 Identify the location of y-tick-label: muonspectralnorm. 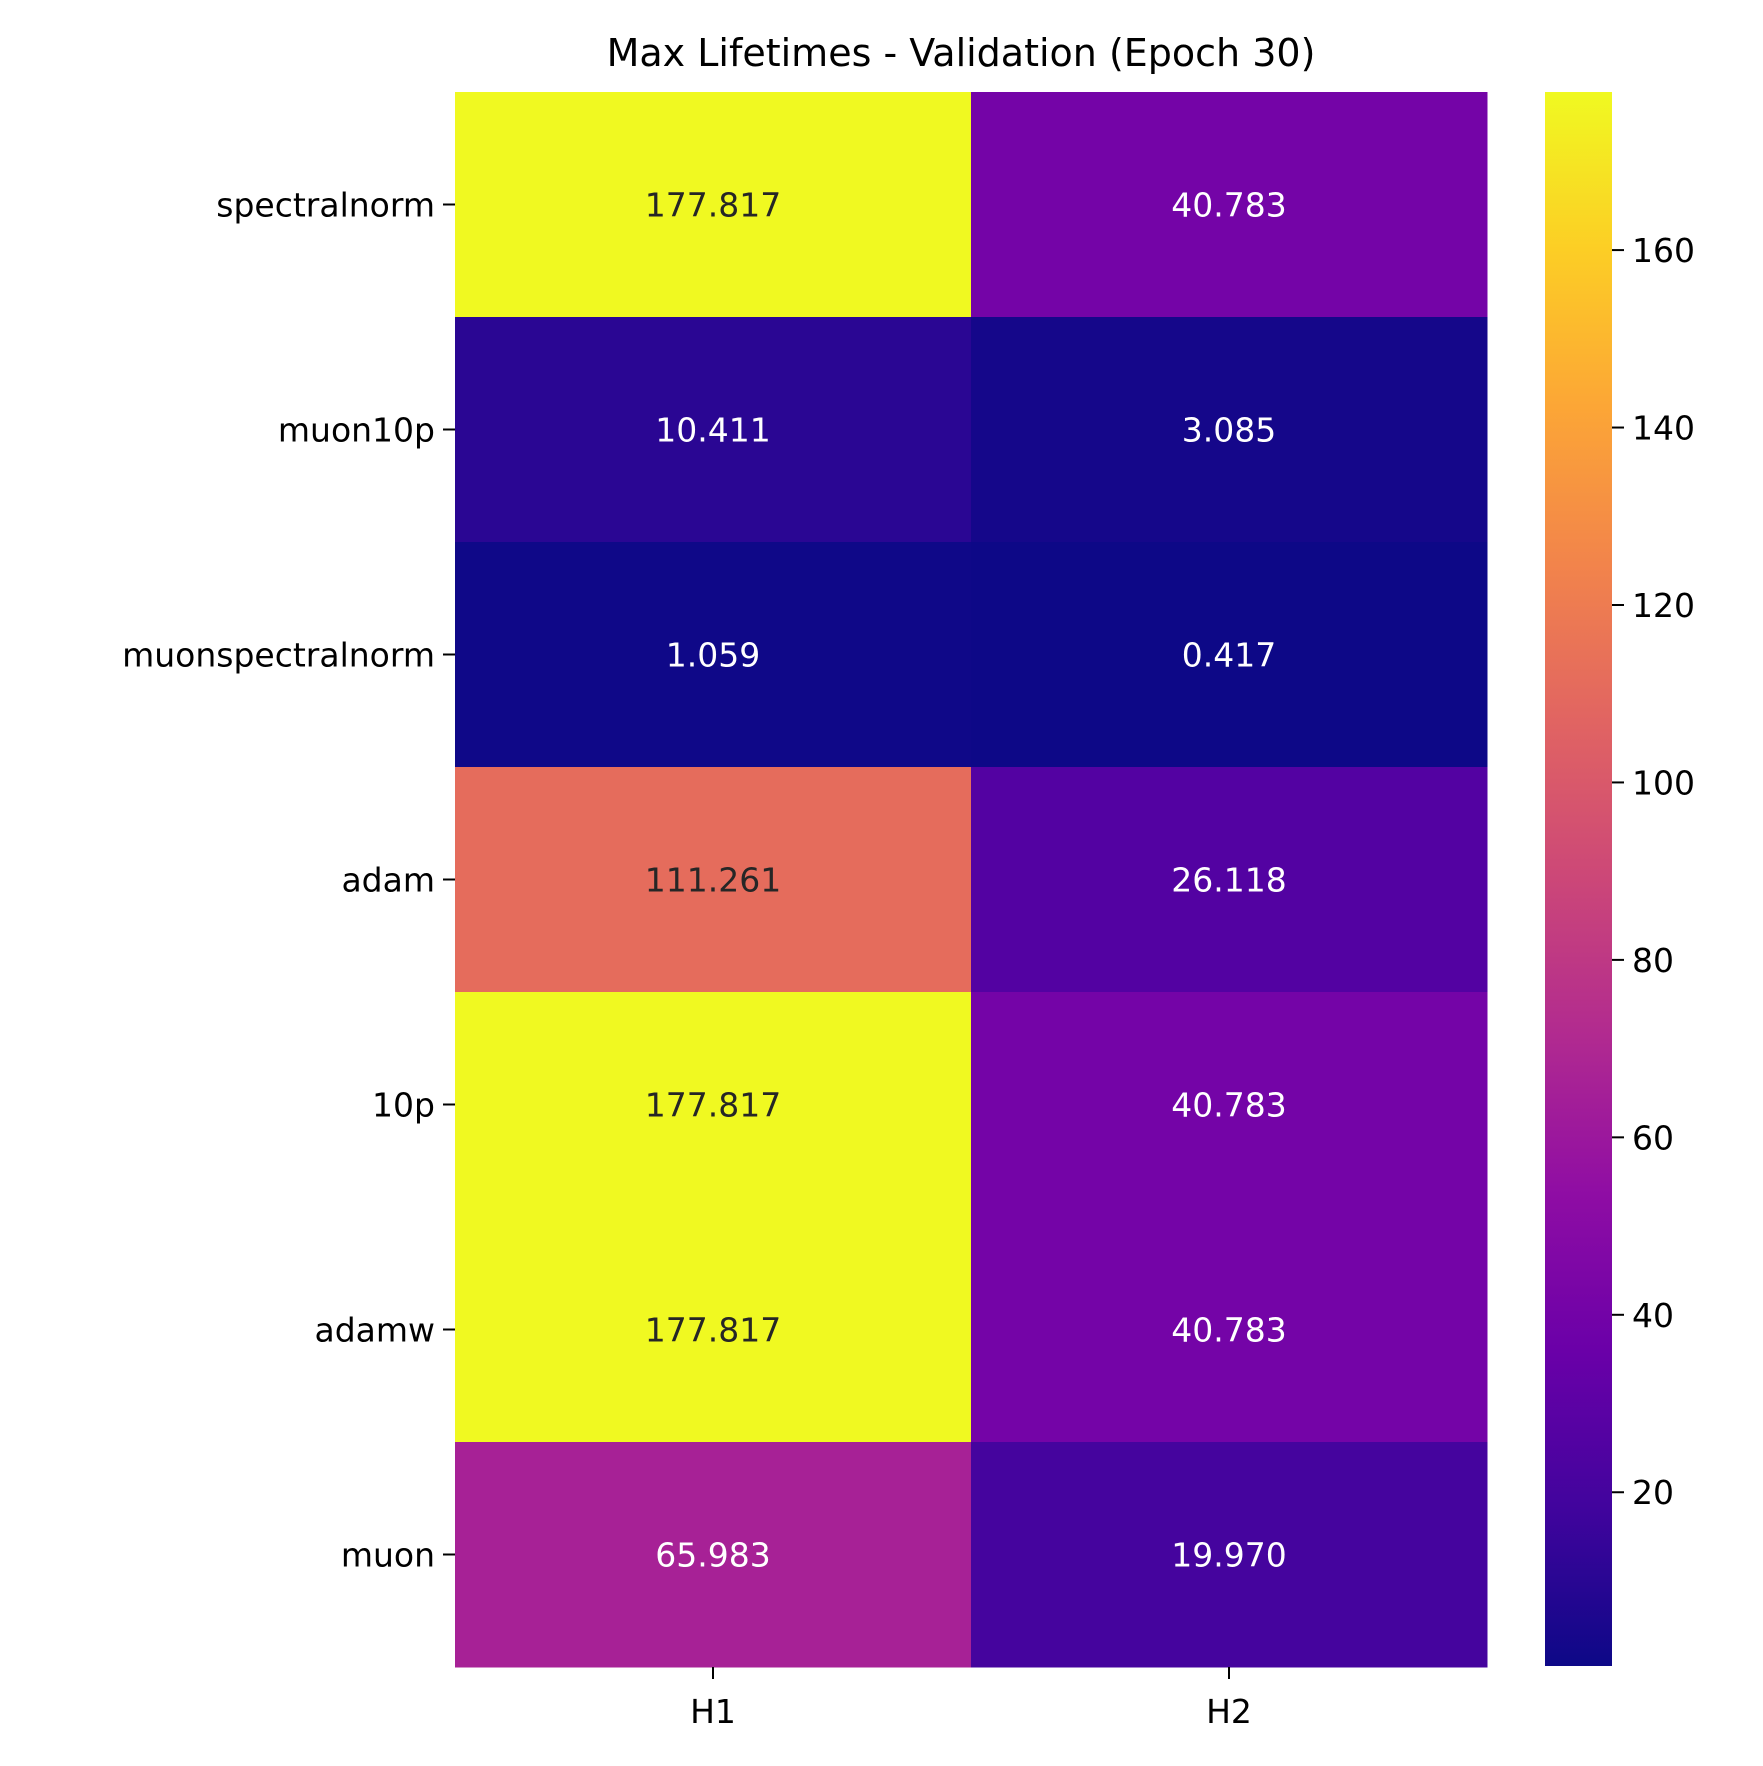
(278, 655).